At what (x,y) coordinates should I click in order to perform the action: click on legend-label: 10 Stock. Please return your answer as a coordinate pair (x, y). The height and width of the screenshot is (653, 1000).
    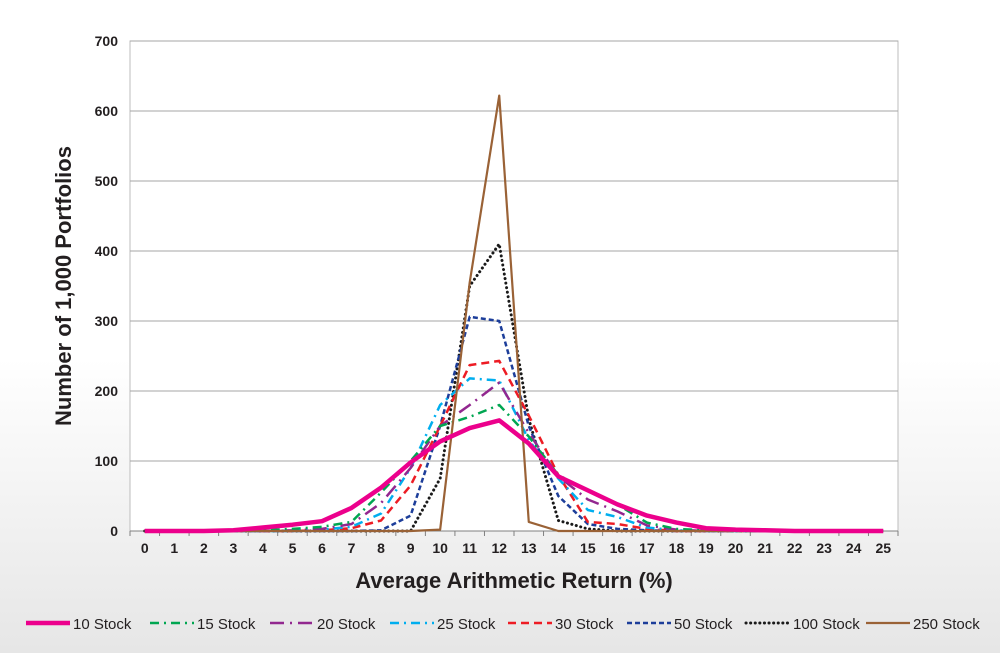
    Looking at the image, I should click on (102, 624).